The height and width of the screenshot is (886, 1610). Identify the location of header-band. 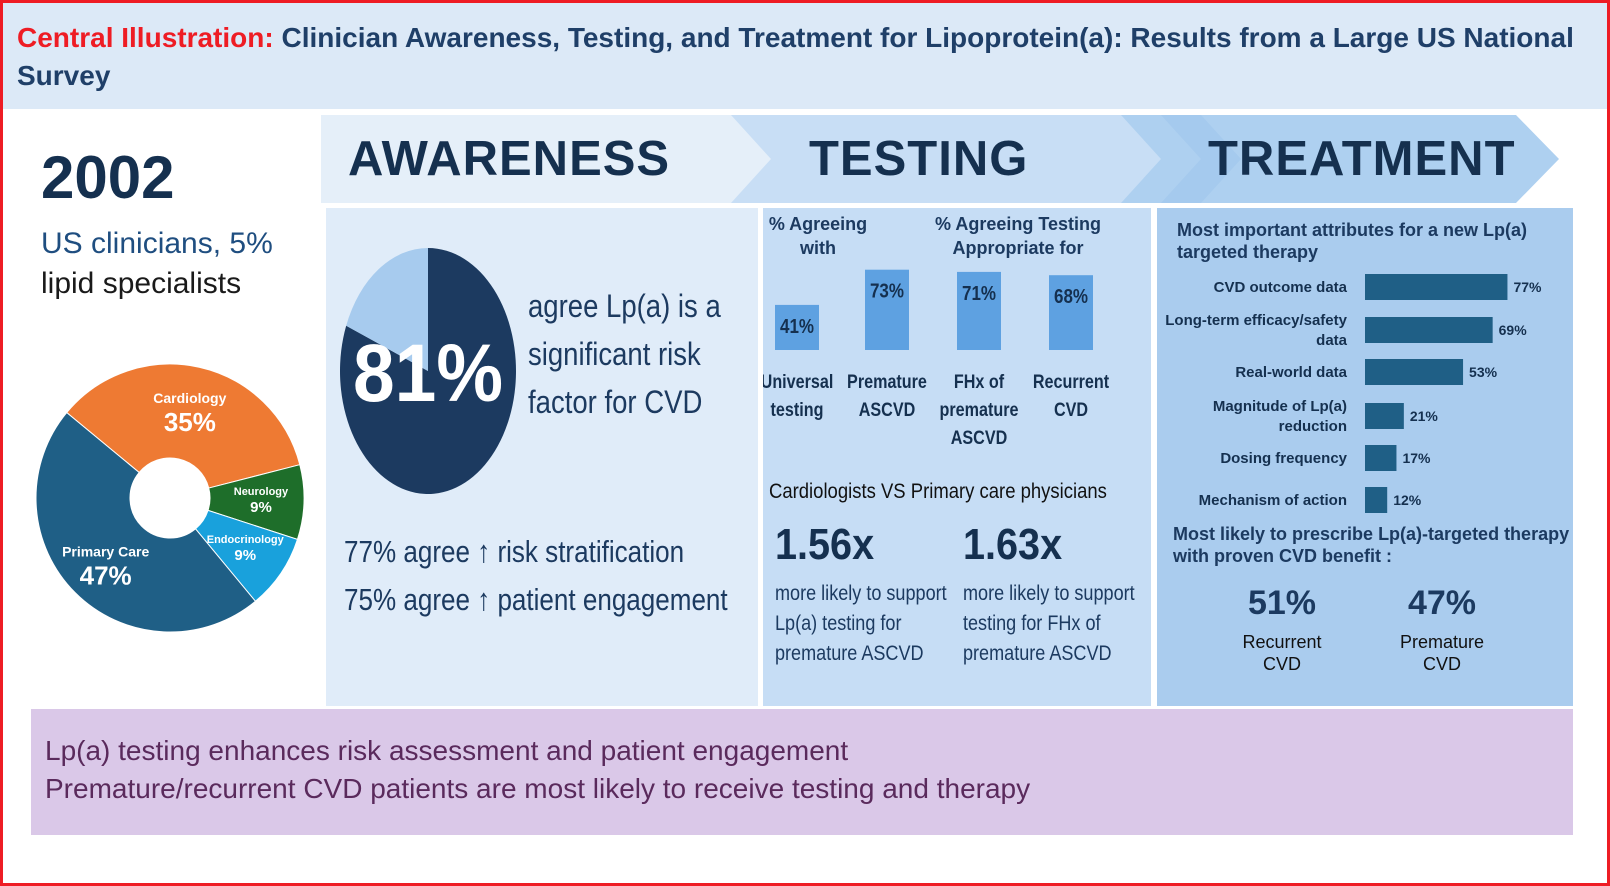
(805, 56).